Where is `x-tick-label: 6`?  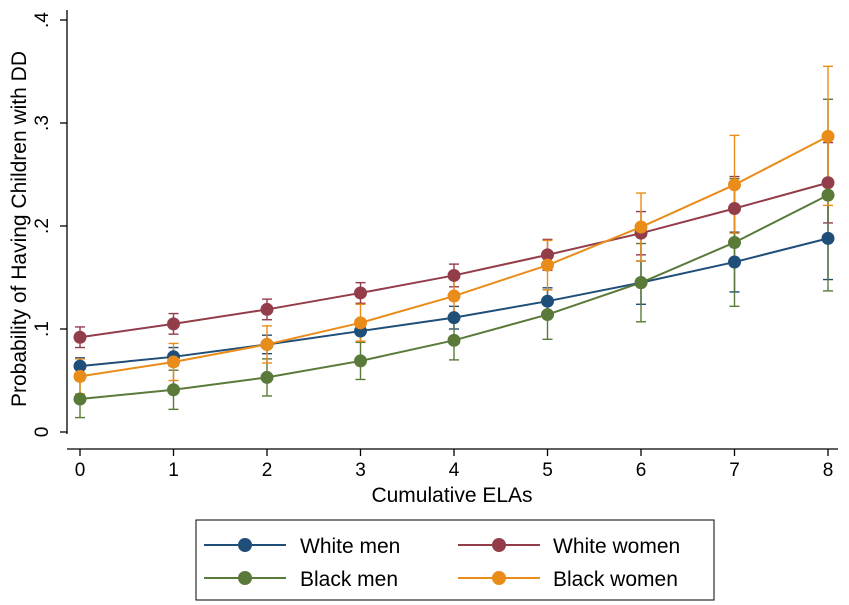
x-tick-label: 6 is located at coordinates (641, 470).